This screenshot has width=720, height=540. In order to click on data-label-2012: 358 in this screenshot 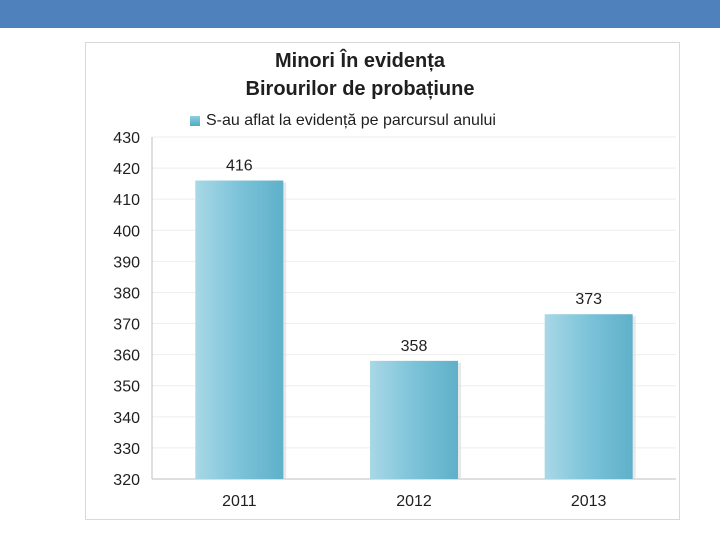, I will do `click(414, 346)`.